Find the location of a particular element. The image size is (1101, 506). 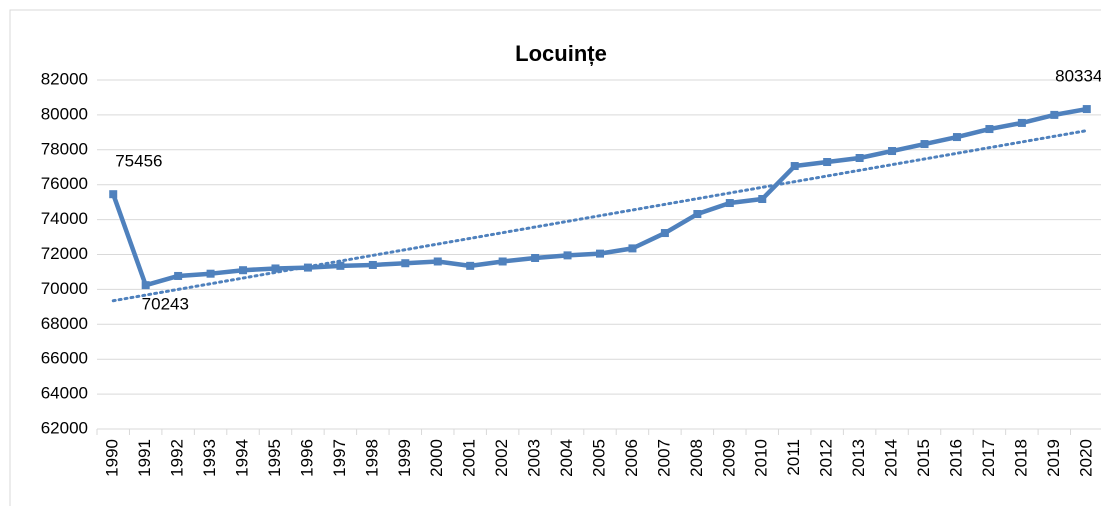

x-tick-label: 2018 is located at coordinates (1020, 458).